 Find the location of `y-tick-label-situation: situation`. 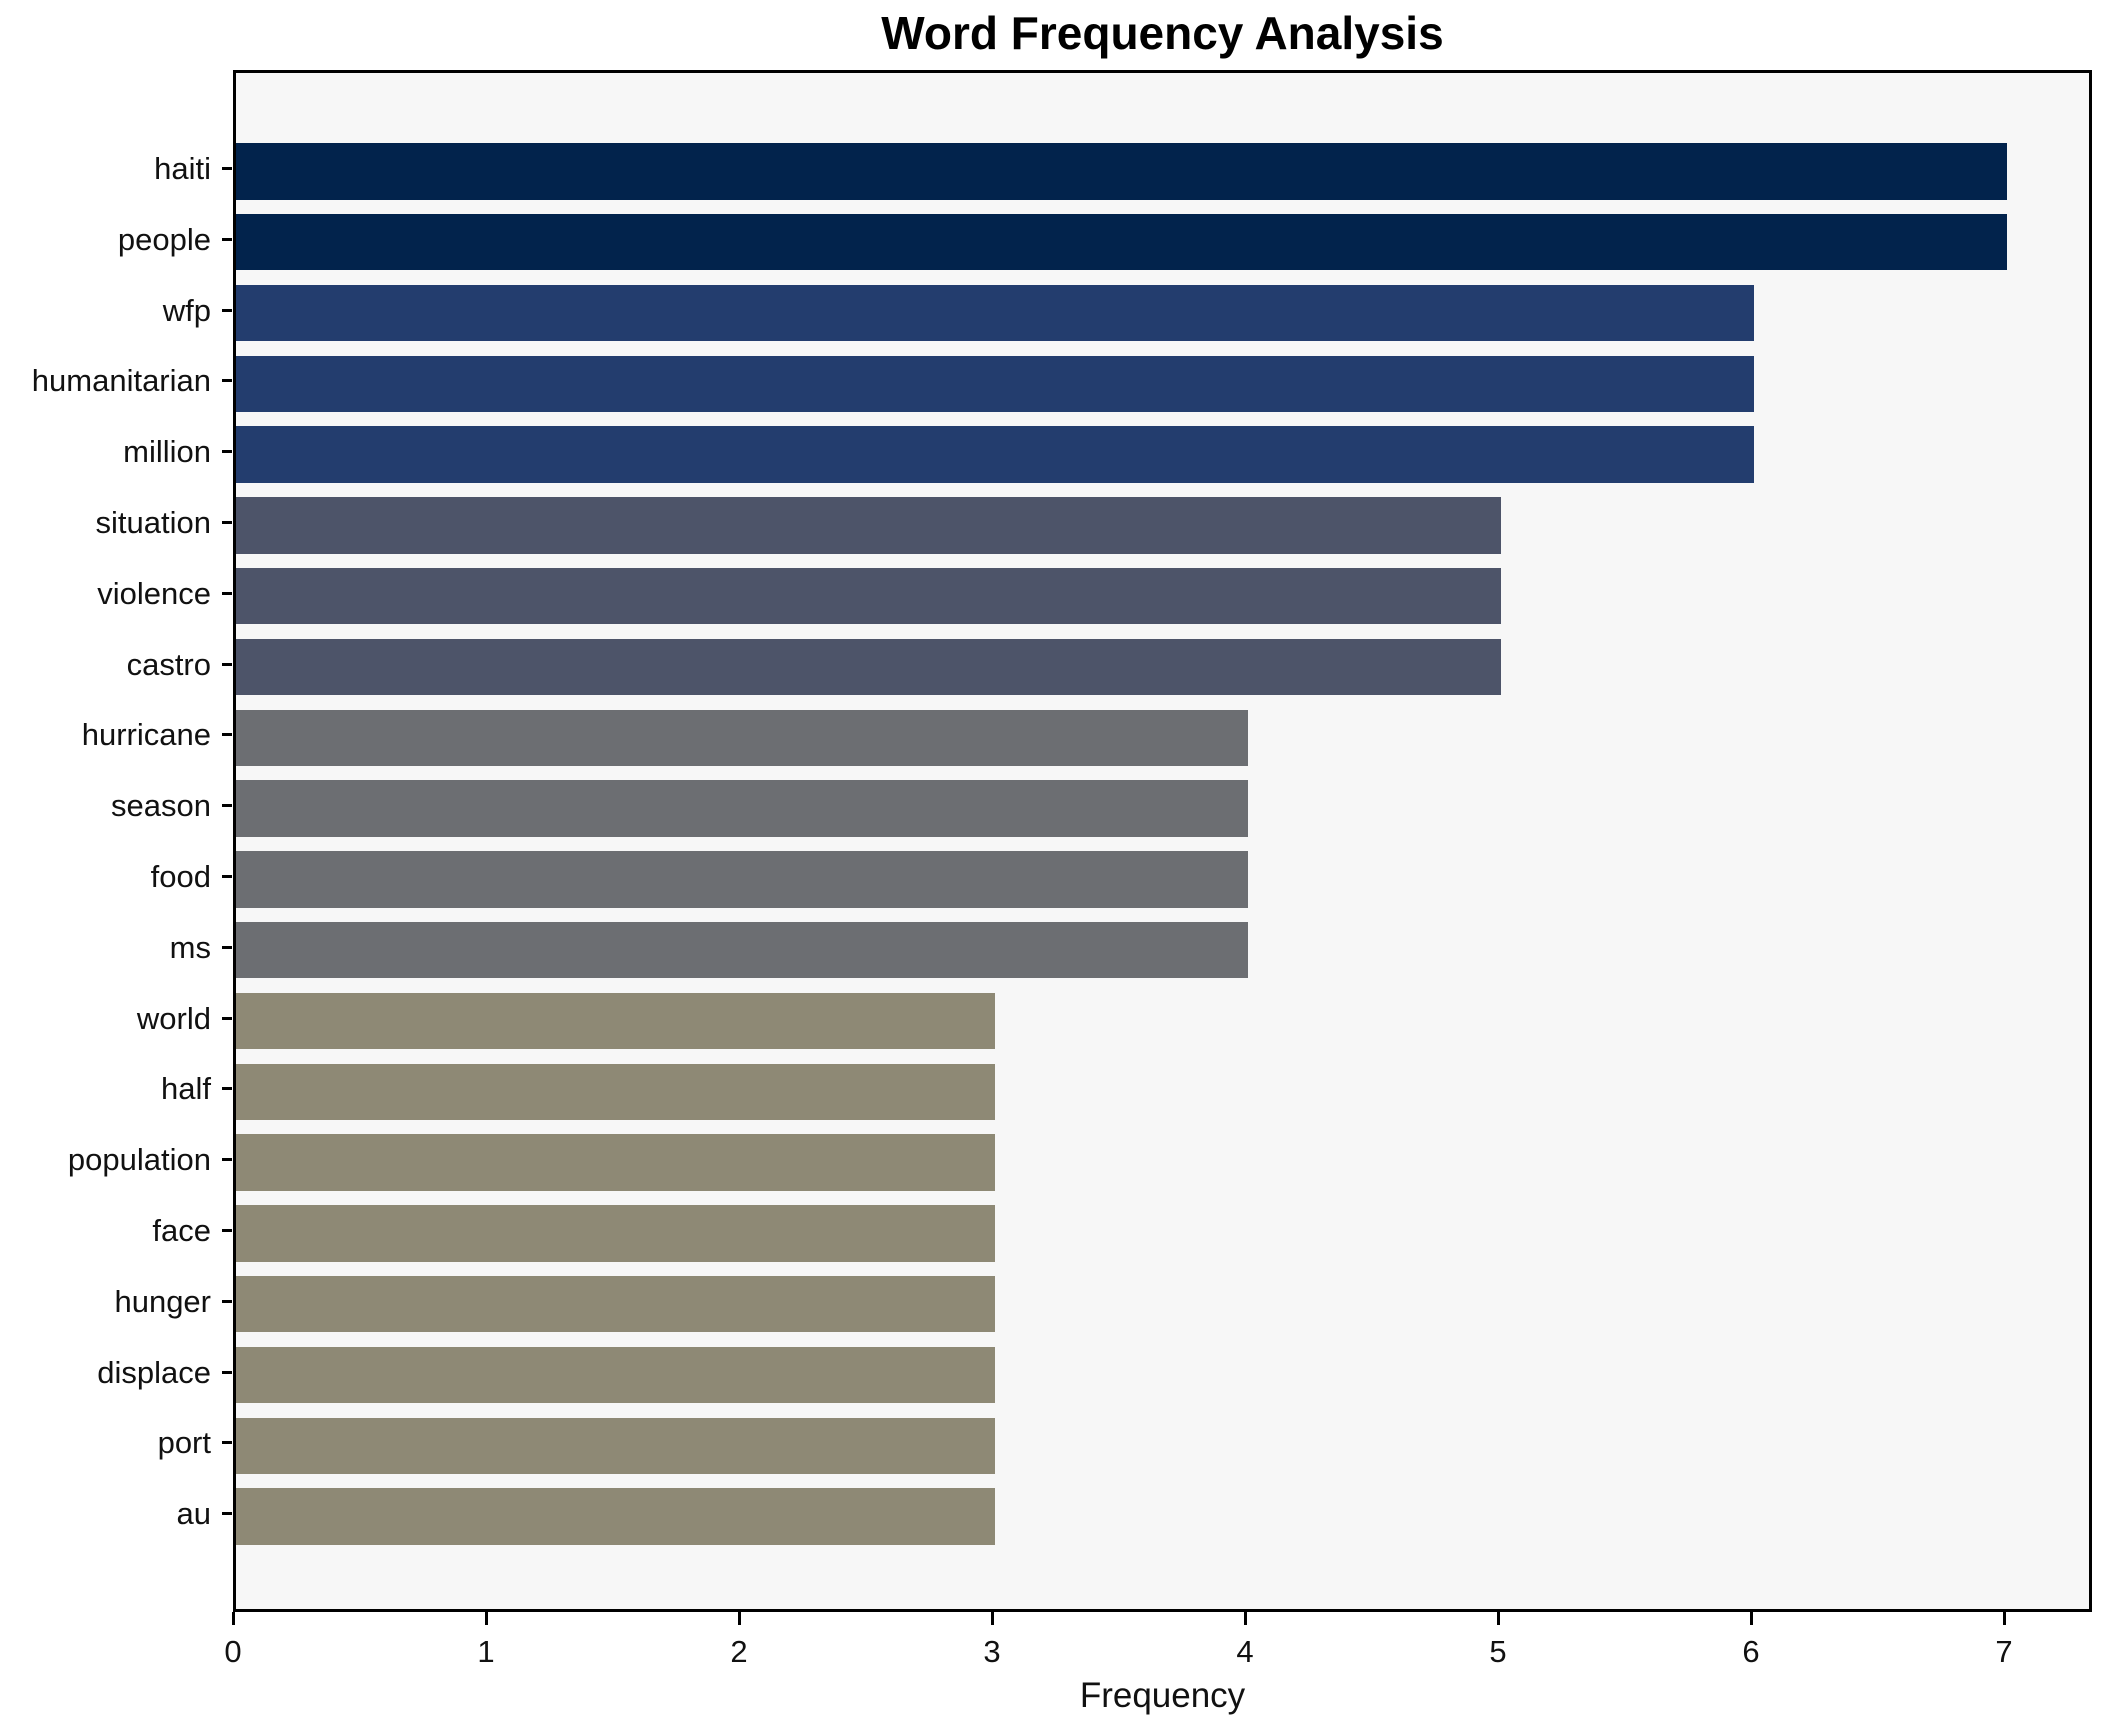

y-tick-label-situation: situation is located at coordinates (153, 522).